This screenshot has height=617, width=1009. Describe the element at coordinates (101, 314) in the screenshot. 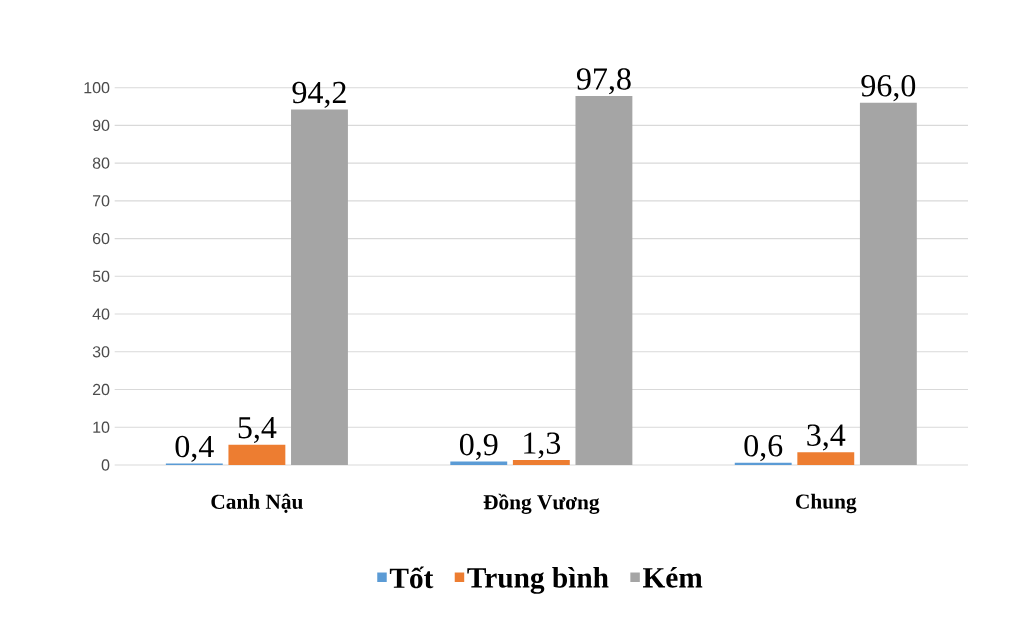

I see `y-tick-label: 40` at that location.